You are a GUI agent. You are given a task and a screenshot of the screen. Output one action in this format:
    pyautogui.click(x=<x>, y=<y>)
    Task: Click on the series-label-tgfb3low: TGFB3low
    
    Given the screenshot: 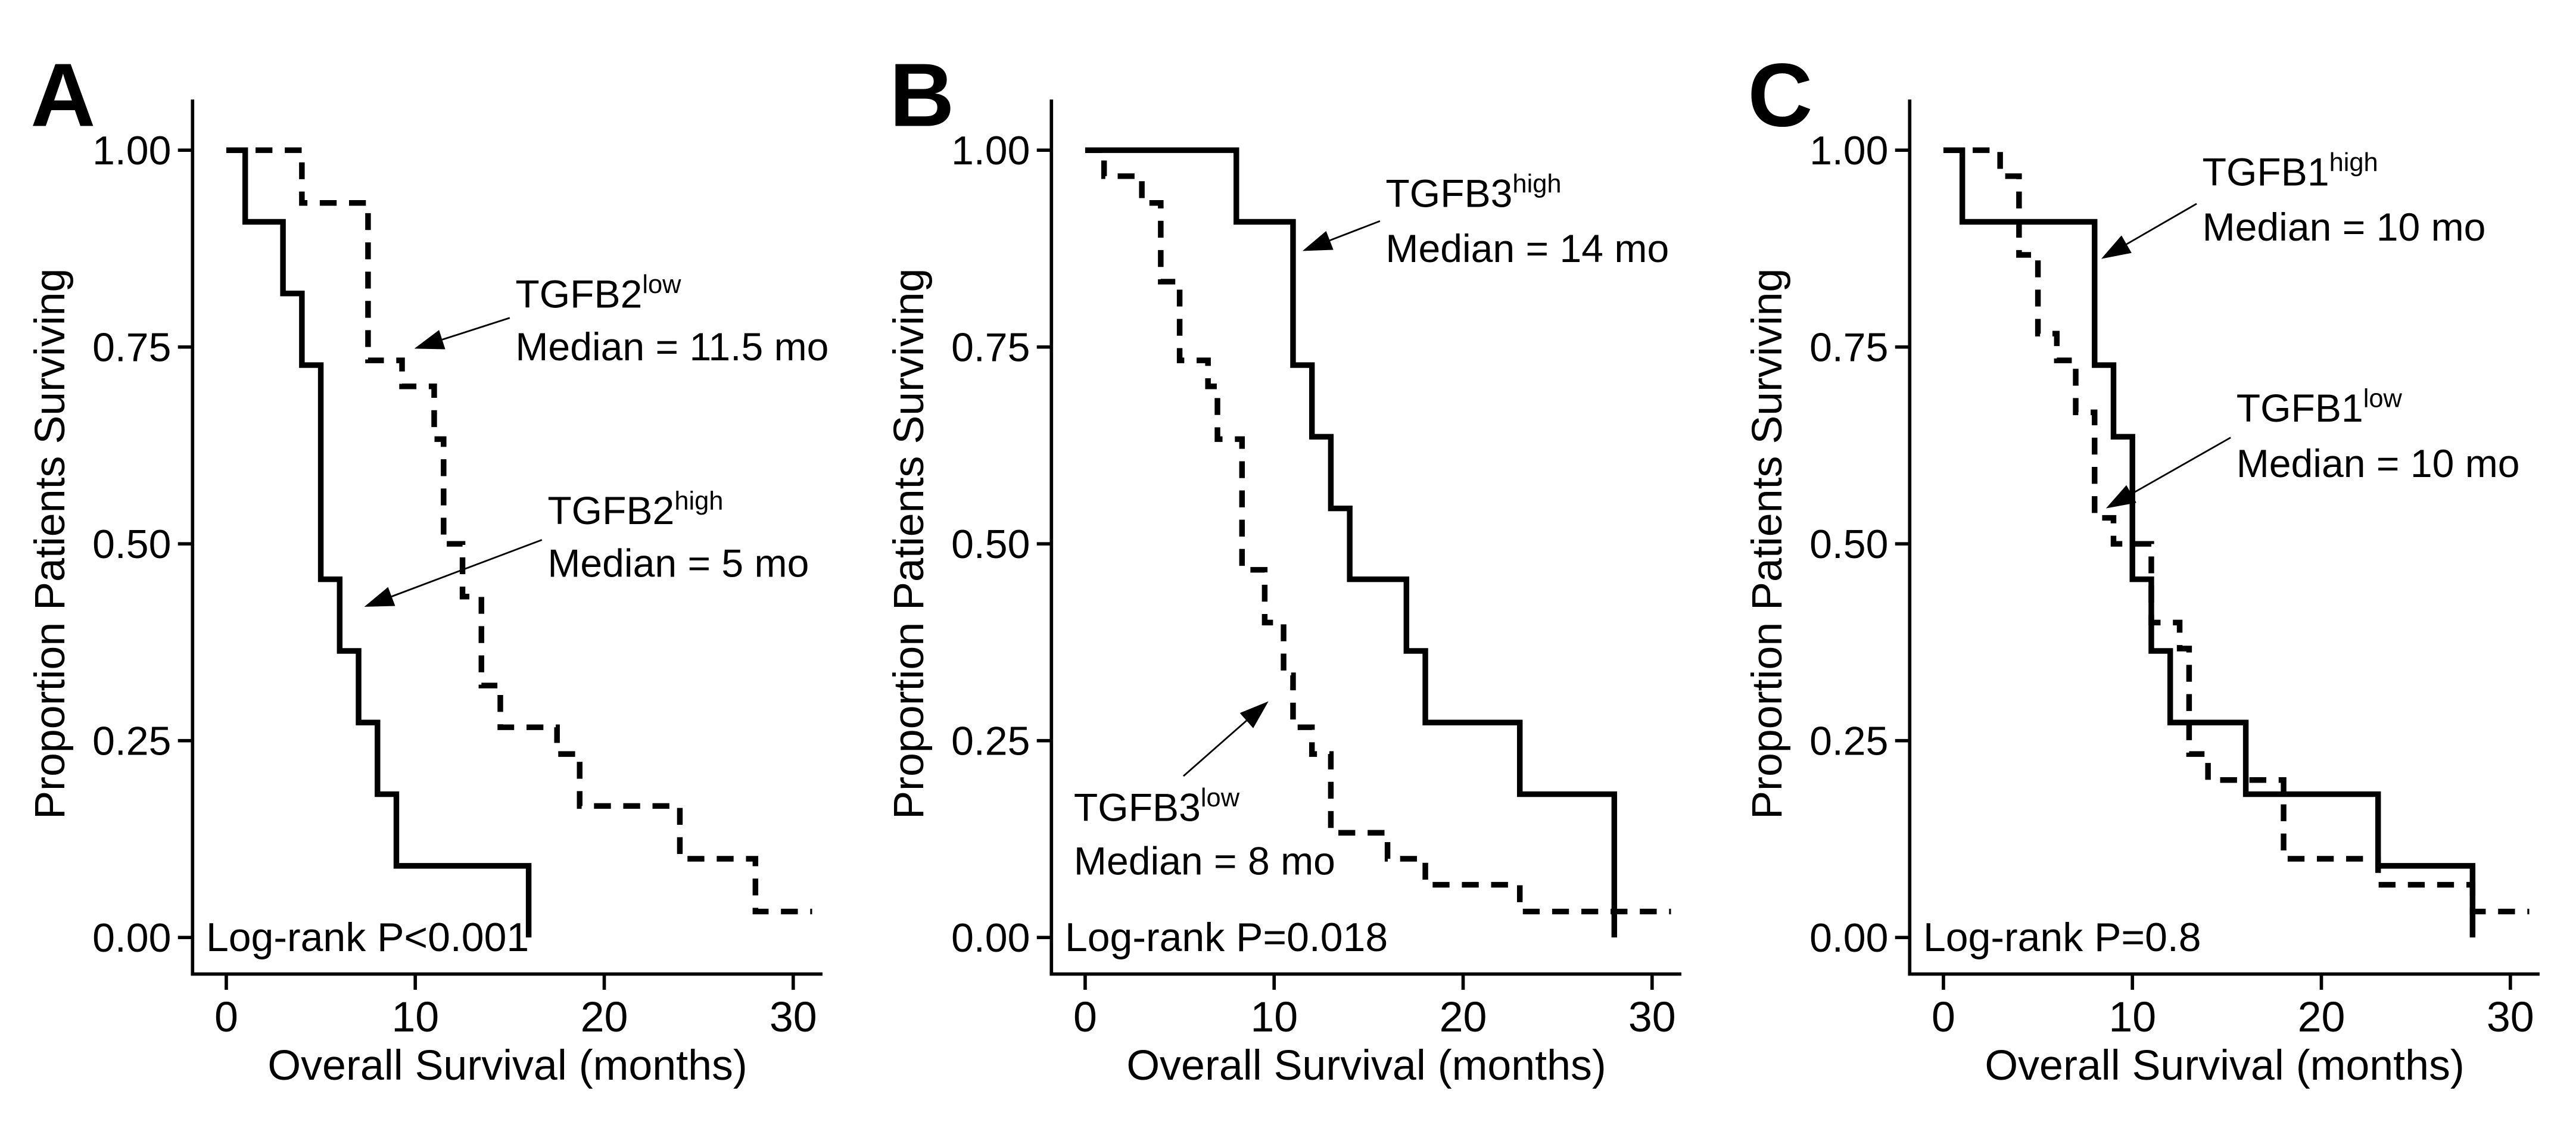 What is the action you would take?
    pyautogui.click(x=1157, y=807)
    